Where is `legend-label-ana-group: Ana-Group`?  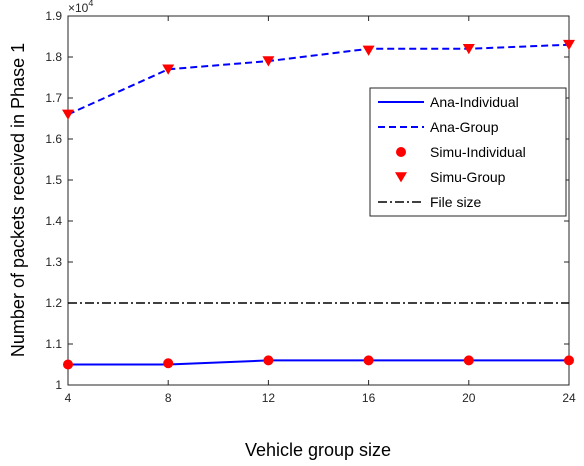
legend-label-ana-group: Ana-Group is located at coordinates (464, 127).